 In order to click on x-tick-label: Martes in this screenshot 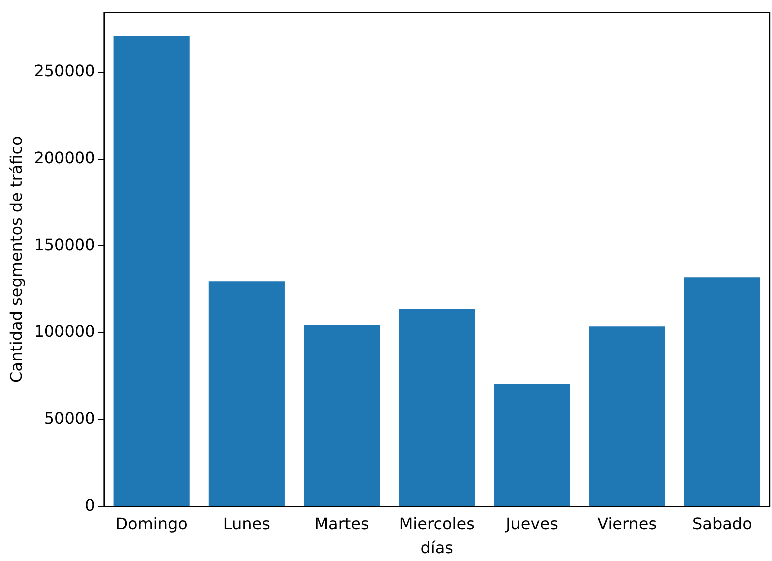, I will do `click(342, 524)`.